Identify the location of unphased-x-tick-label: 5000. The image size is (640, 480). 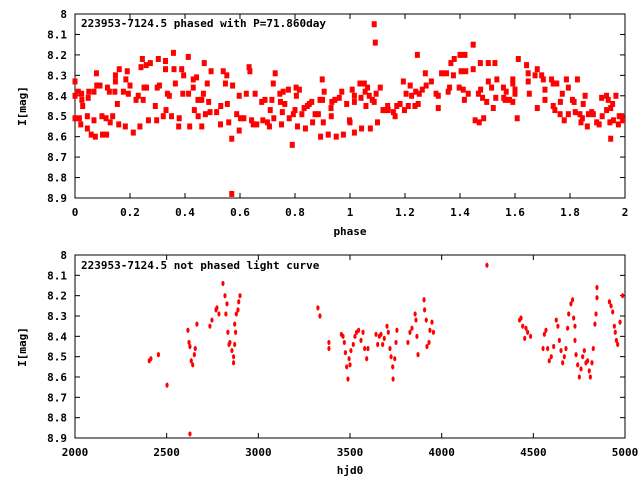
(625, 452).